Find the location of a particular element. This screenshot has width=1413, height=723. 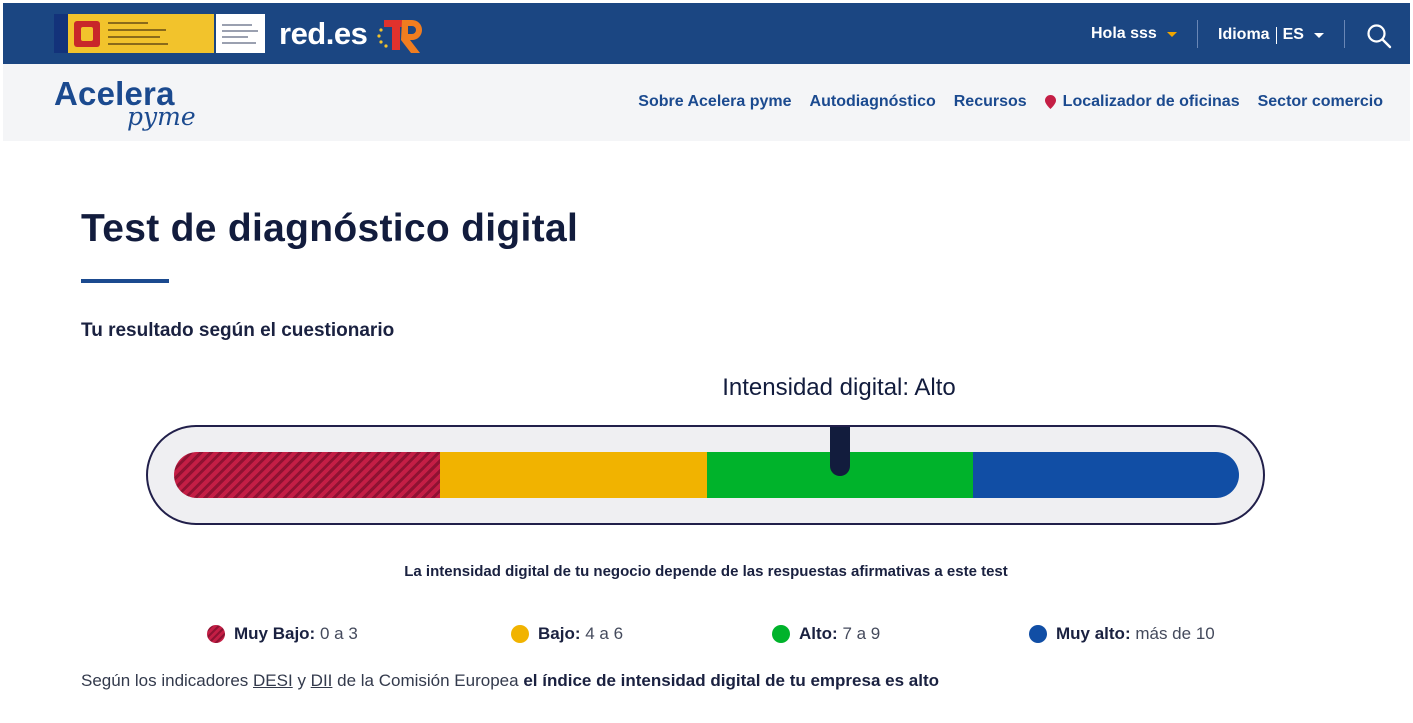

legend-item-muy-bajo: Muy Bajo: 0 a 3 is located at coordinates (282, 634).